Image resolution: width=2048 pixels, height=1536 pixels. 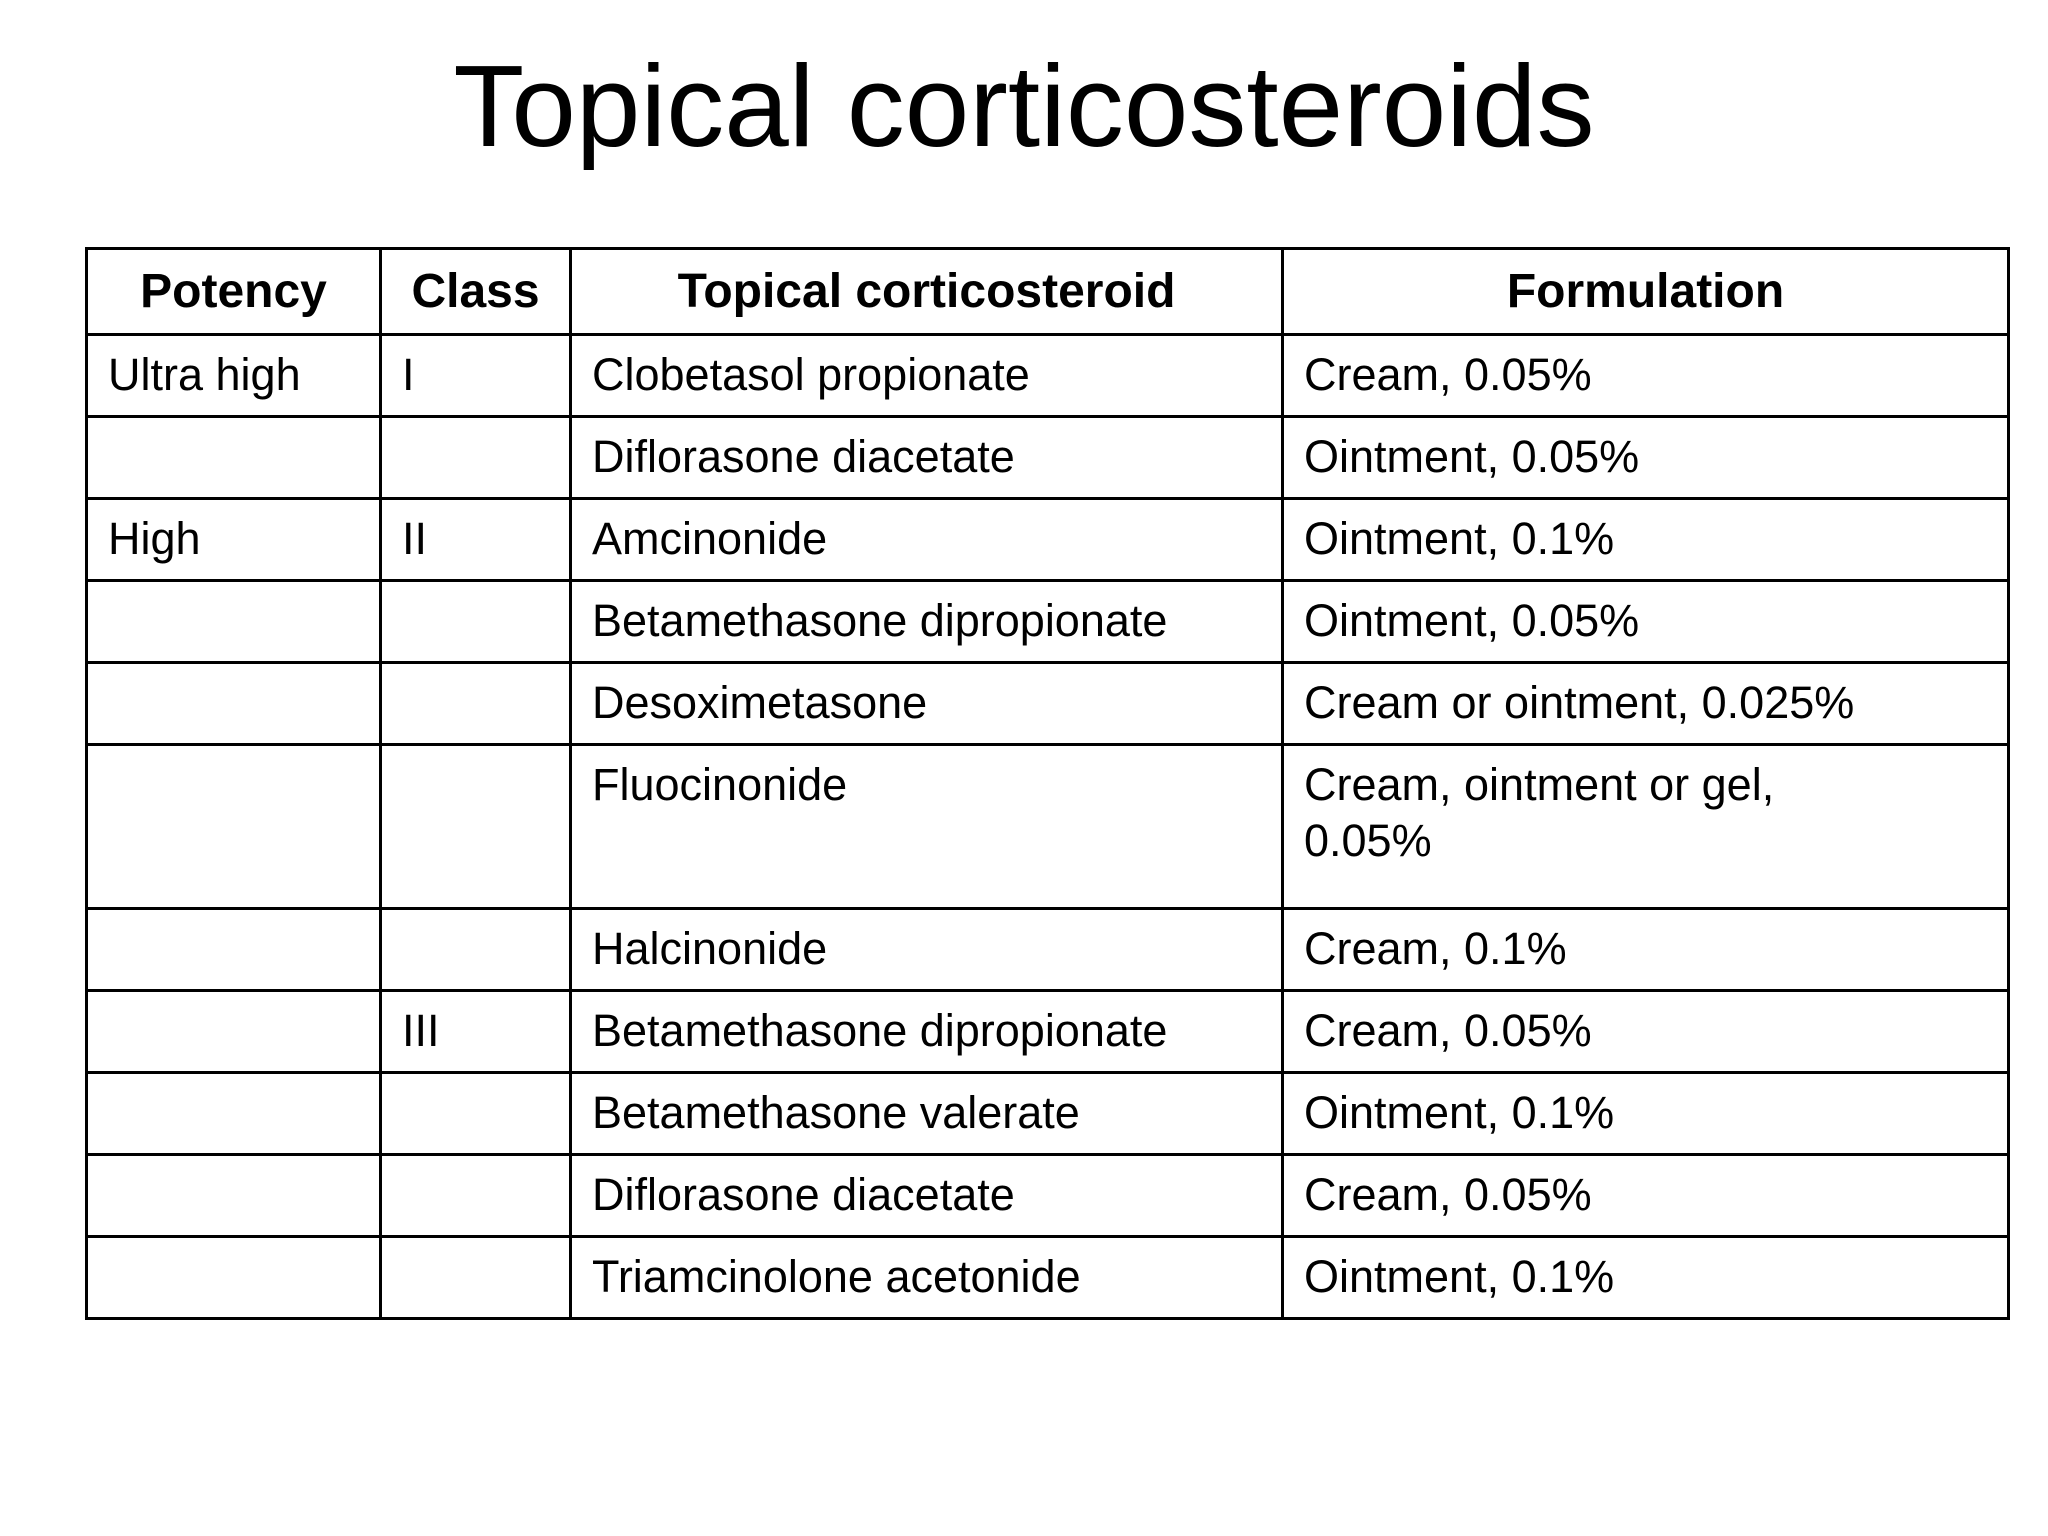 What do you see at coordinates (475, 1031) in the screenshot?
I see `cell-class: III` at bounding box center [475, 1031].